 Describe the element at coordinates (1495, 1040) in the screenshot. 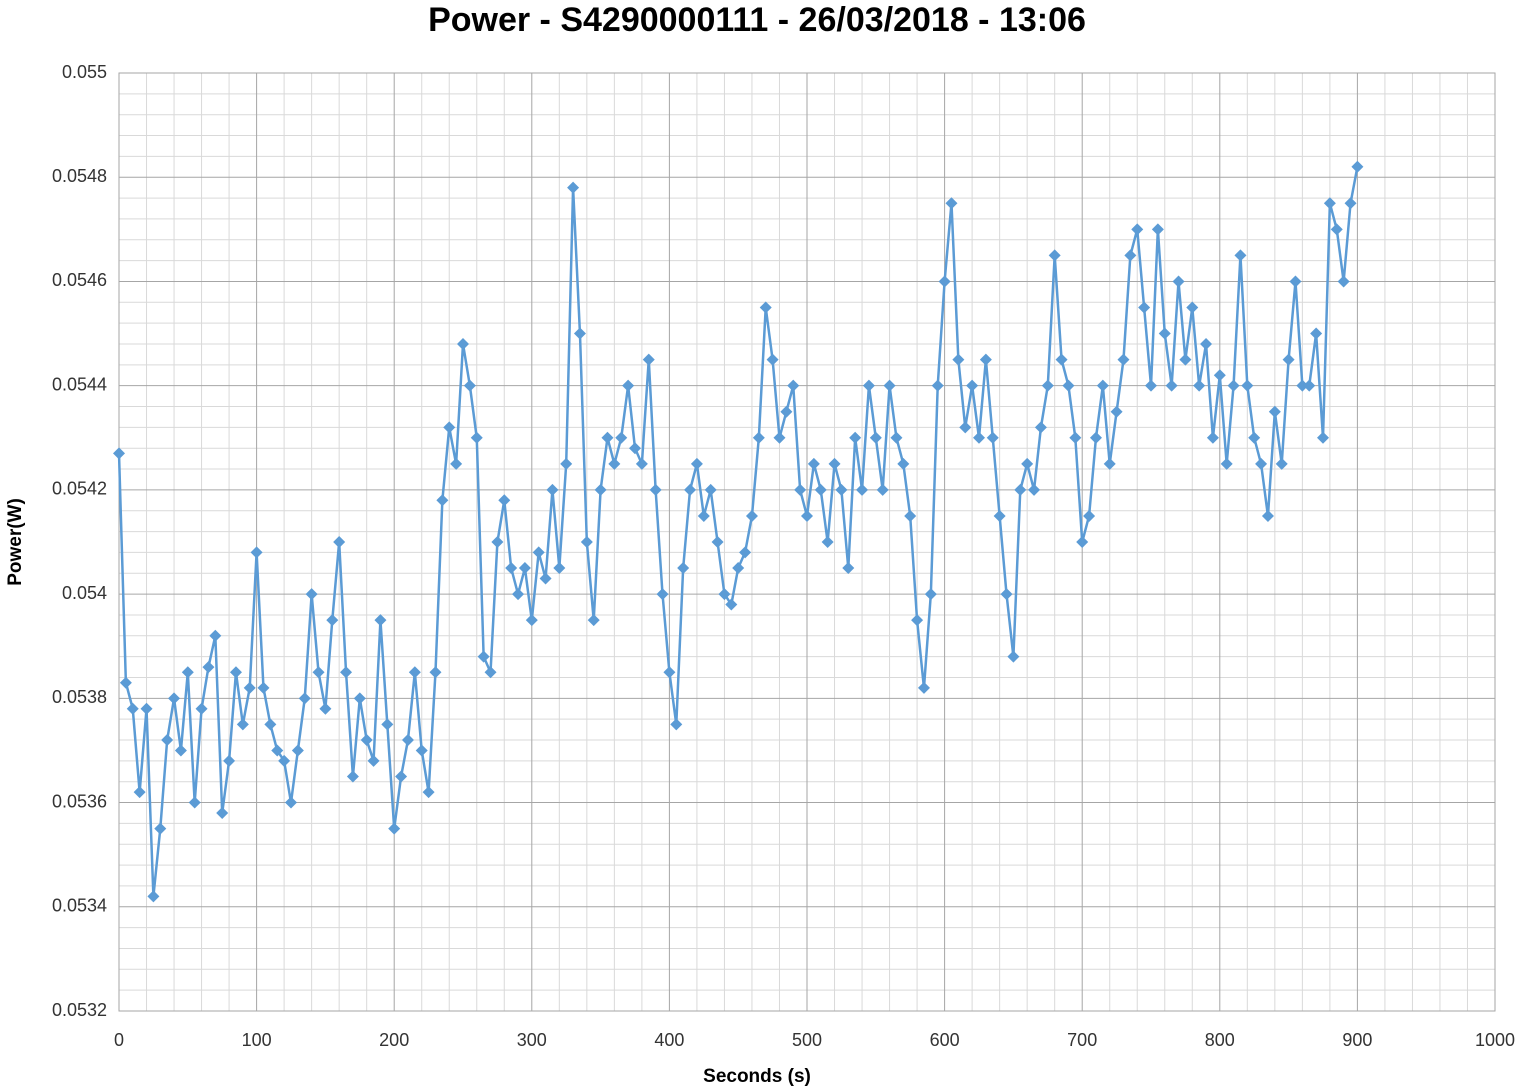

I see `x-tick-label: 1000` at that location.